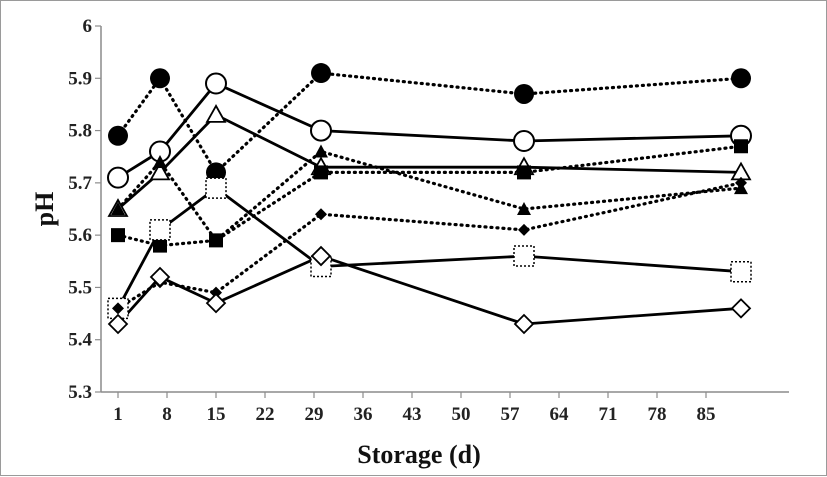 This screenshot has height=477, width=827. What do you see at coordinates (216, 414) in the screenshot?
I see `x-tick-label: 15` at bounding box center [216, 414].